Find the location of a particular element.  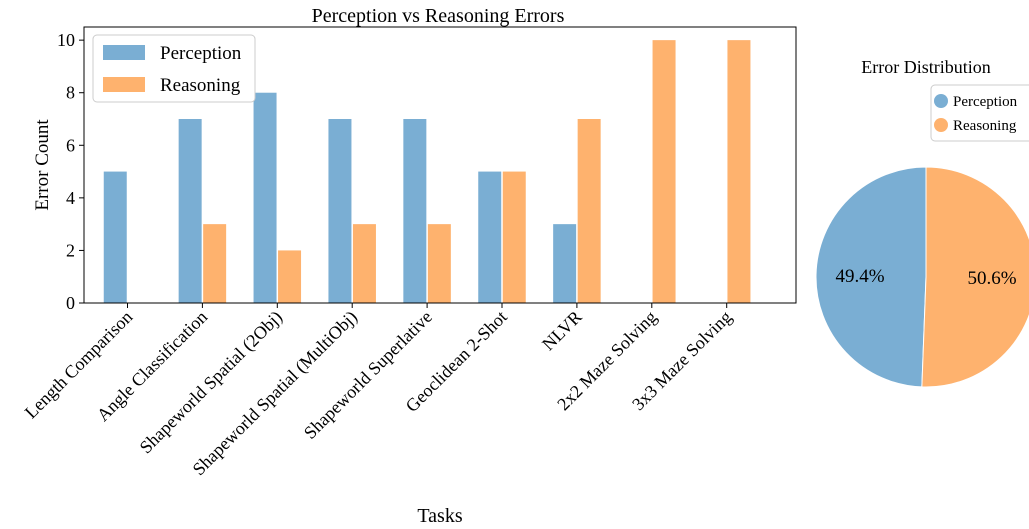

legend-swatch-reasoning is located at coordinates (124, 84).